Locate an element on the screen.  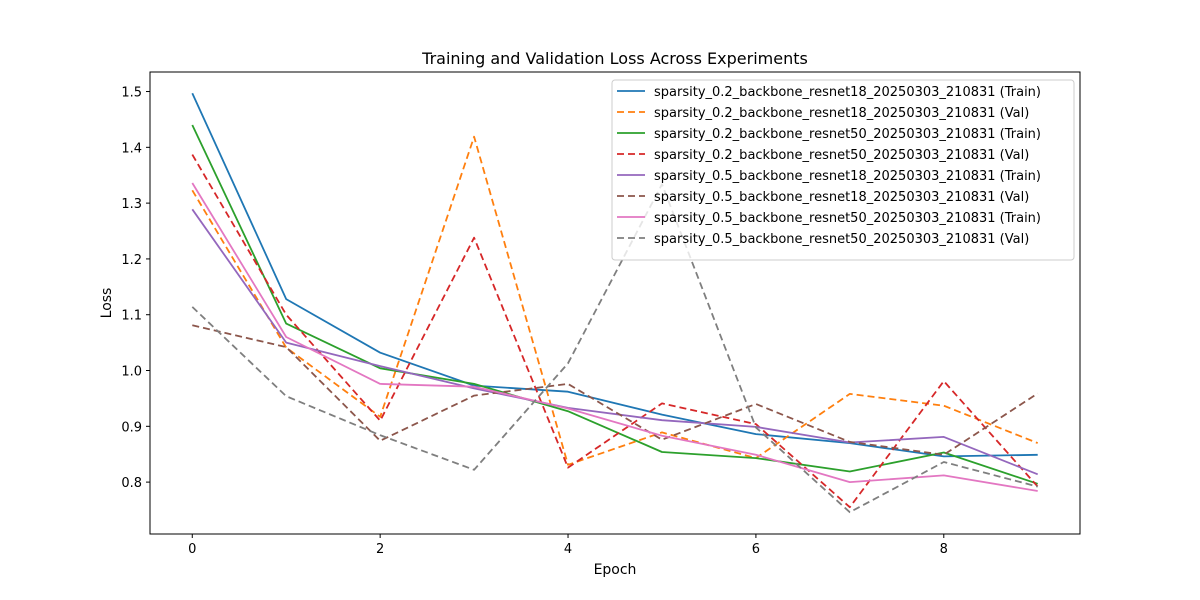
x-tick-label: 8 is located at coordinates (944, 549).